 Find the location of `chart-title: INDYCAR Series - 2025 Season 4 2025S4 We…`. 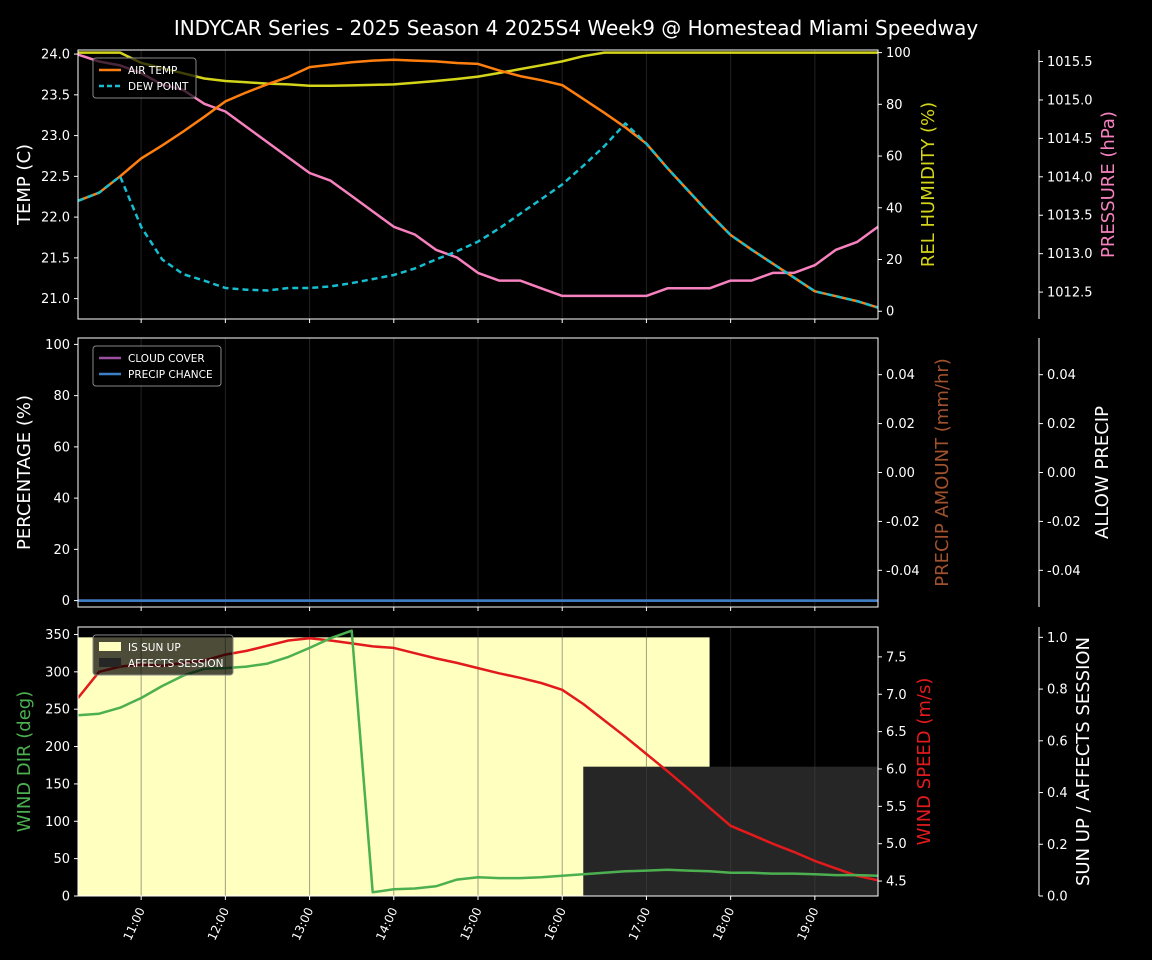

chart-title: INDYCAR Series - 2025 Season 4 2025S4 We… is located at coordinates (576, 28).